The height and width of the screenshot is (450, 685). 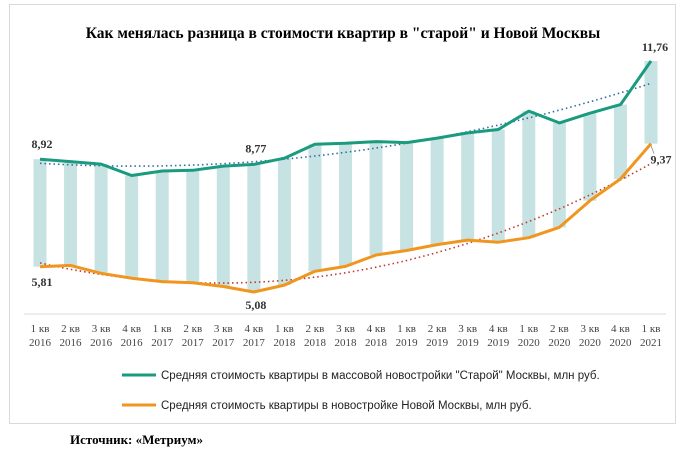 I want to click on data-label: 8,77, so click(x=255, y=148).